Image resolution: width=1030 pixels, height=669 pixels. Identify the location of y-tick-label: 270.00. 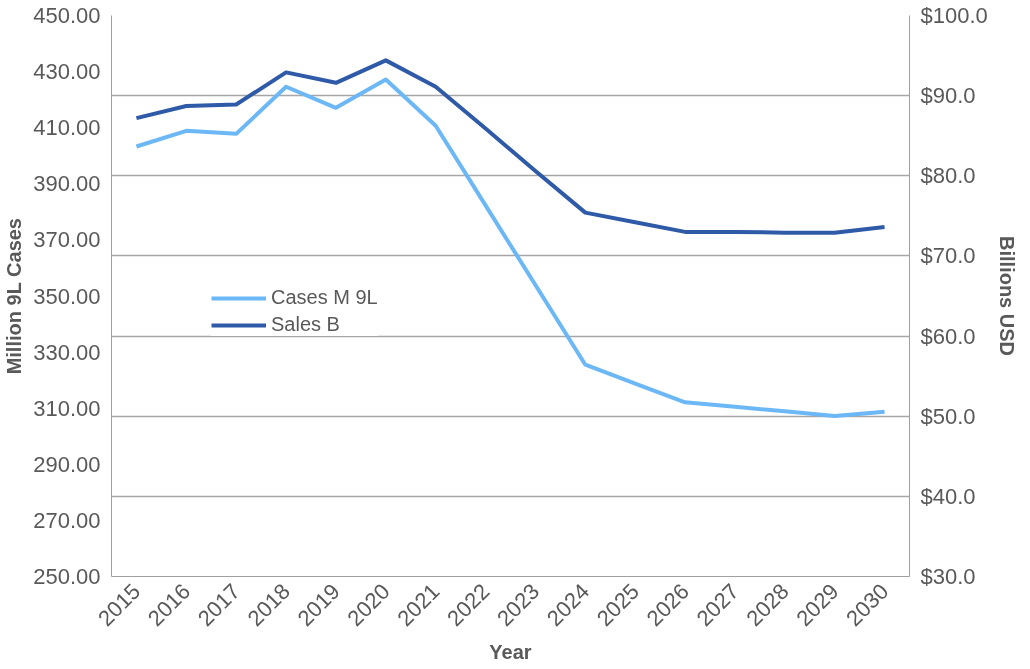
(67, 520).